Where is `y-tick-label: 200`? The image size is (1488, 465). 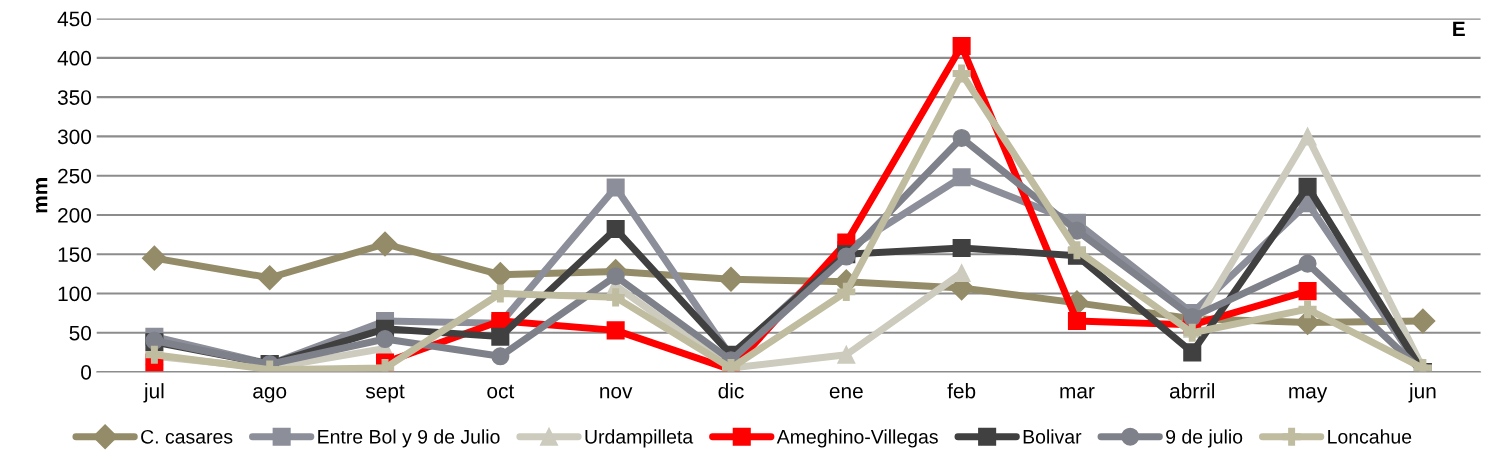
y-tick-label: 200 is located at coordinates (75, 215).